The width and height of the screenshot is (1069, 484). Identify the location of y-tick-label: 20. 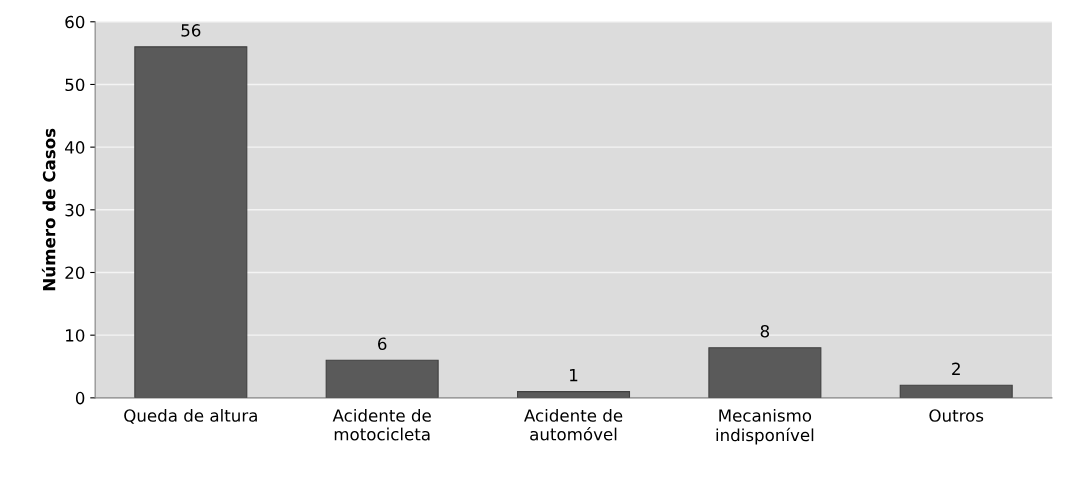
(75, 273).